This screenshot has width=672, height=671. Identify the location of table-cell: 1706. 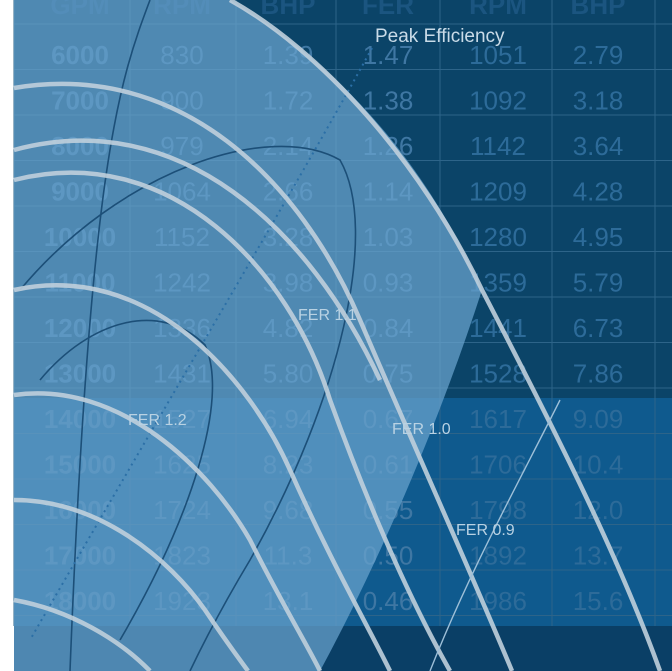
(498, 465).